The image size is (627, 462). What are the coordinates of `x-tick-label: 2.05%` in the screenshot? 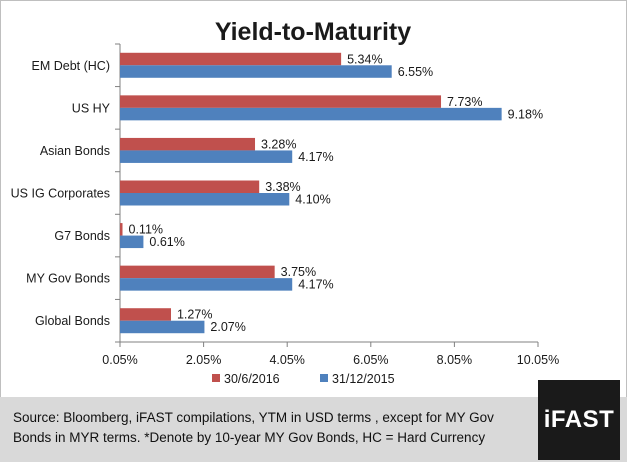 It's located at (203, 360).